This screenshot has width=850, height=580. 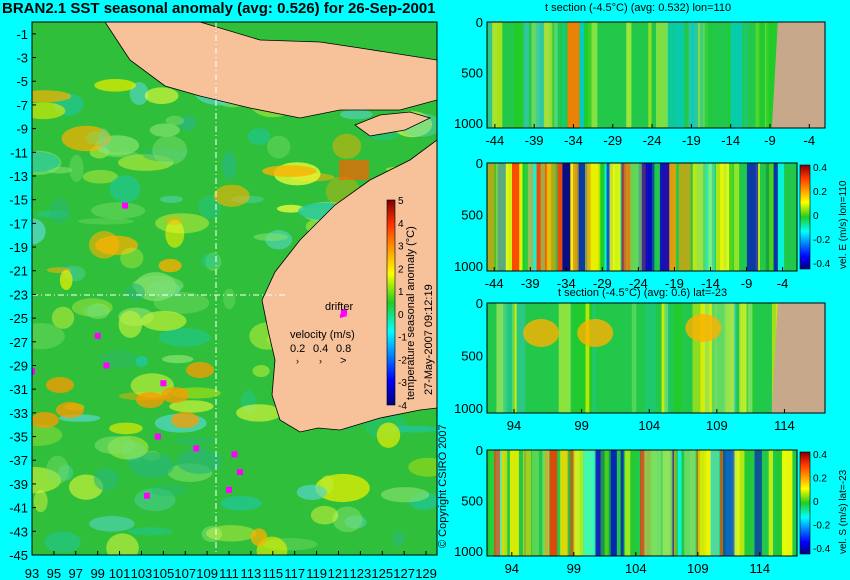 I want to click on section-panel-1: 0 500 1000-44 -39 -34 -29 -24 -19 -14 -9 -4, so click(x=640, y=81).